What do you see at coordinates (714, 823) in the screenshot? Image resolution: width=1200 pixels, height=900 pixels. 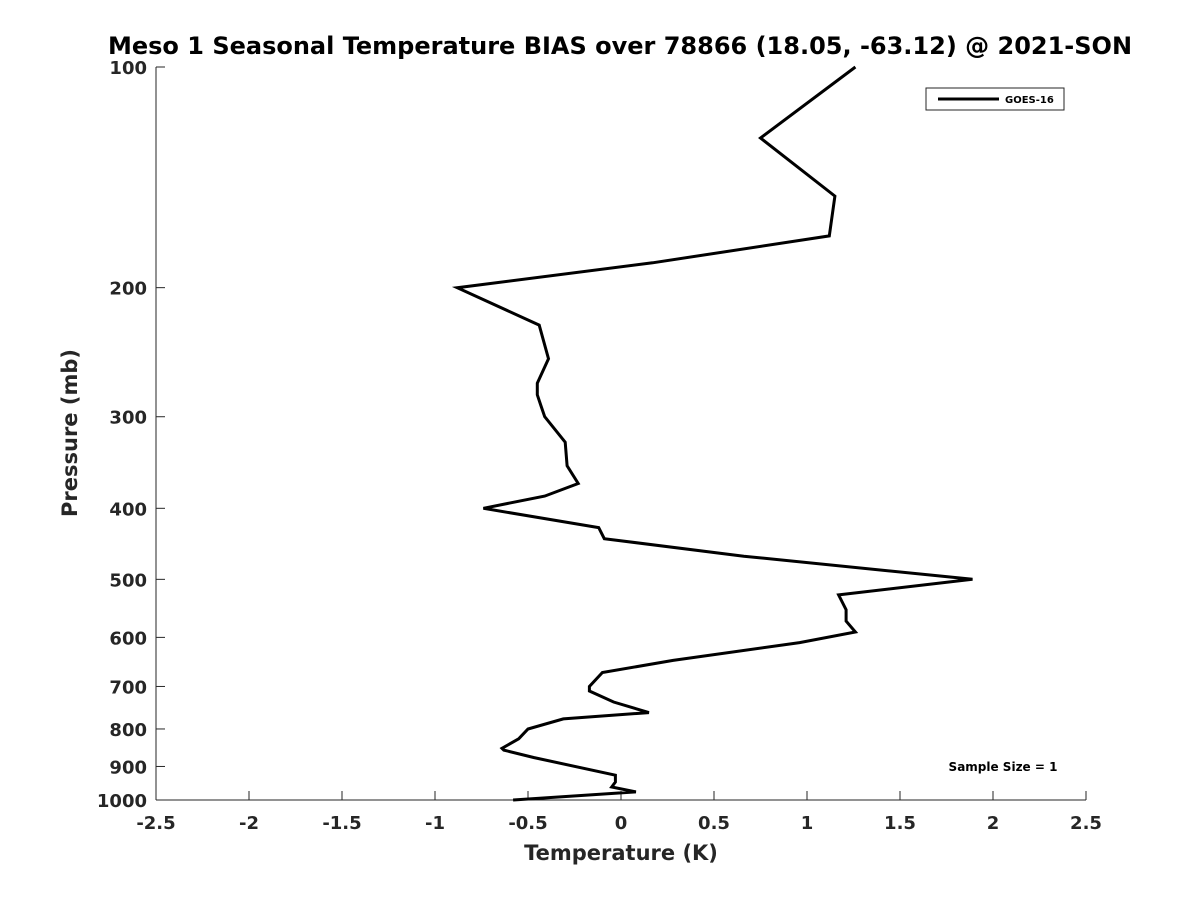 I see `x-tick-label: 0.5` at bounding box center [714, 823].